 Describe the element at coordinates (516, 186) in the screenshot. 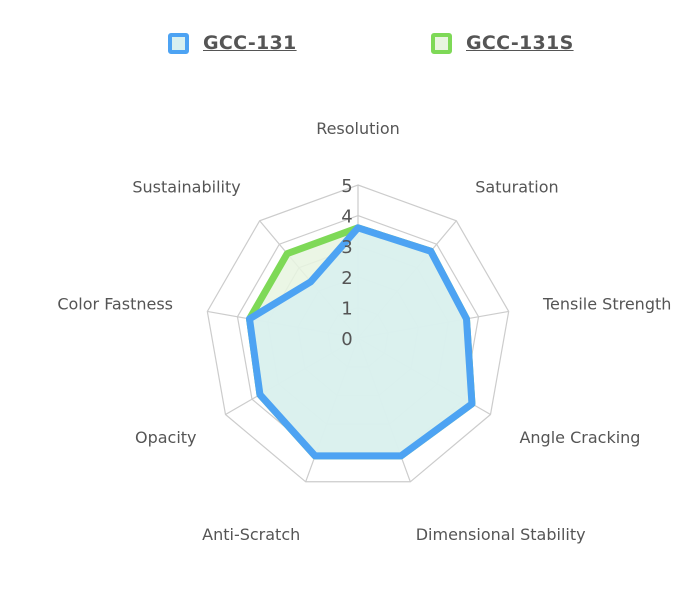

I see `axis-label-saturation: Saturation` at that location.